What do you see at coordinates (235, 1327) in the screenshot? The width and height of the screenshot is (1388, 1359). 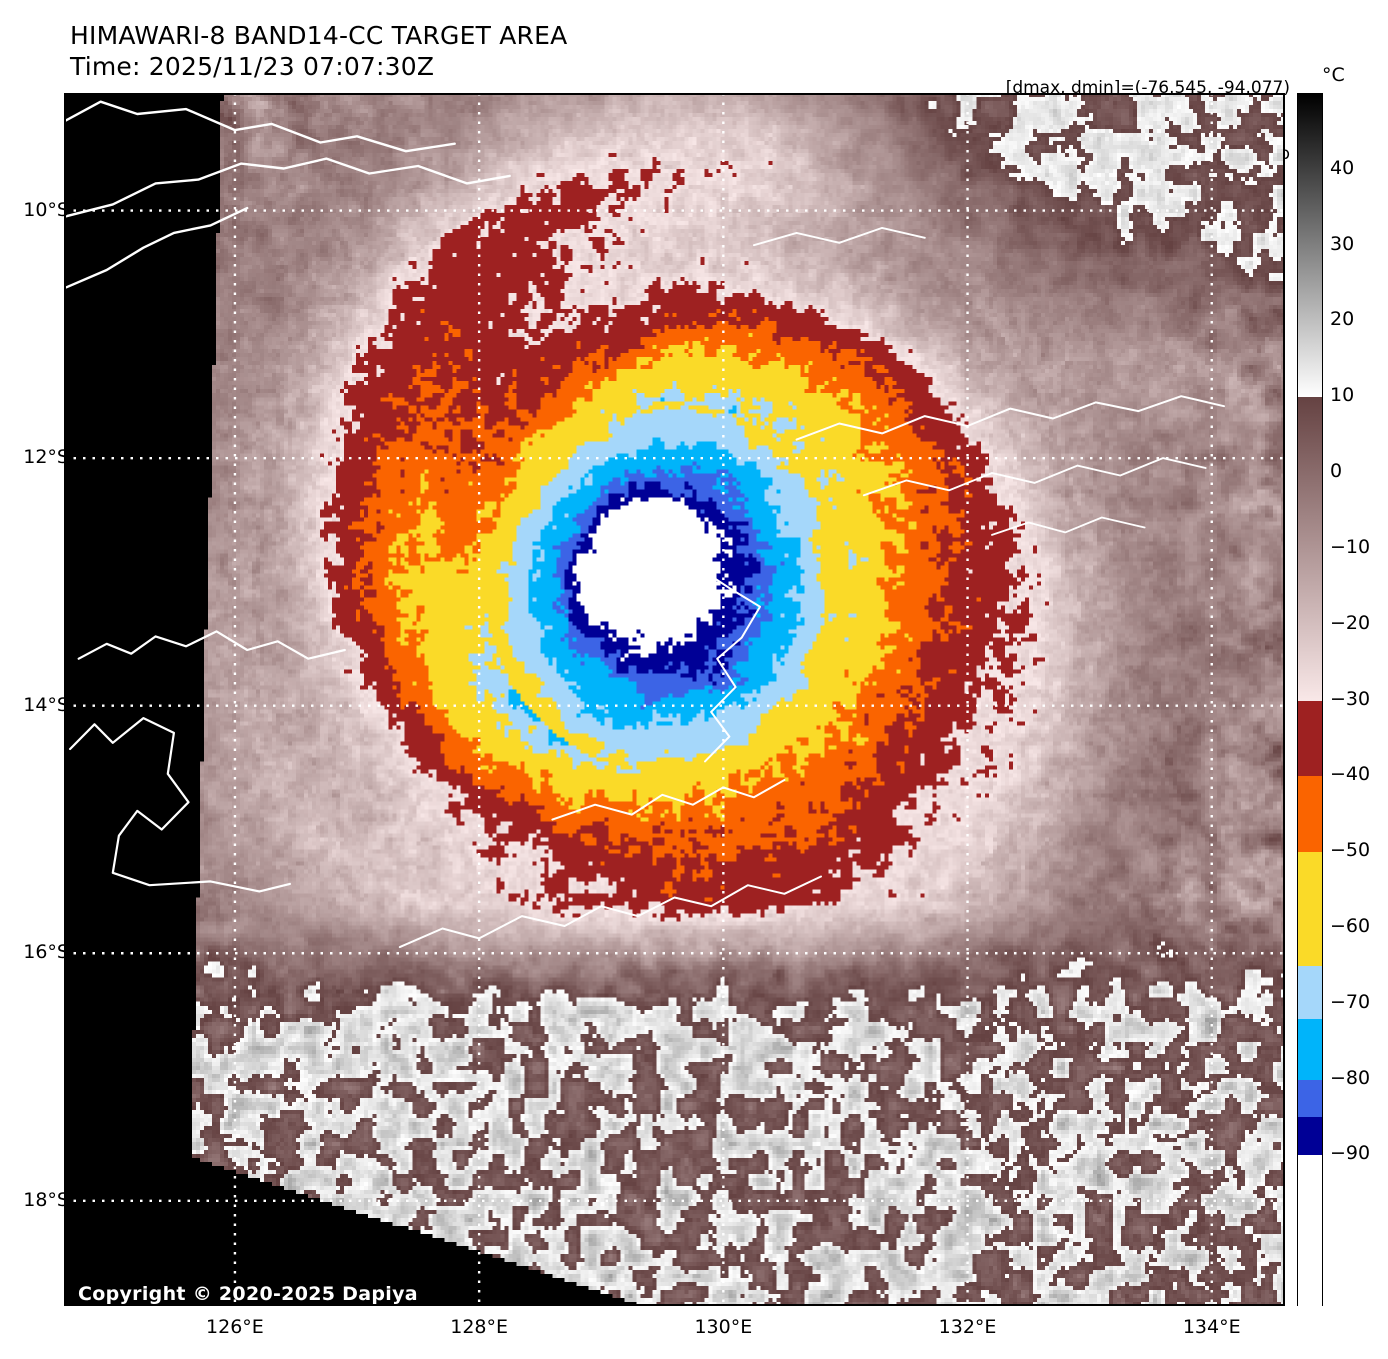 I see `x-axis-tick-label: 126°E` at bounding box center [235, 1327].